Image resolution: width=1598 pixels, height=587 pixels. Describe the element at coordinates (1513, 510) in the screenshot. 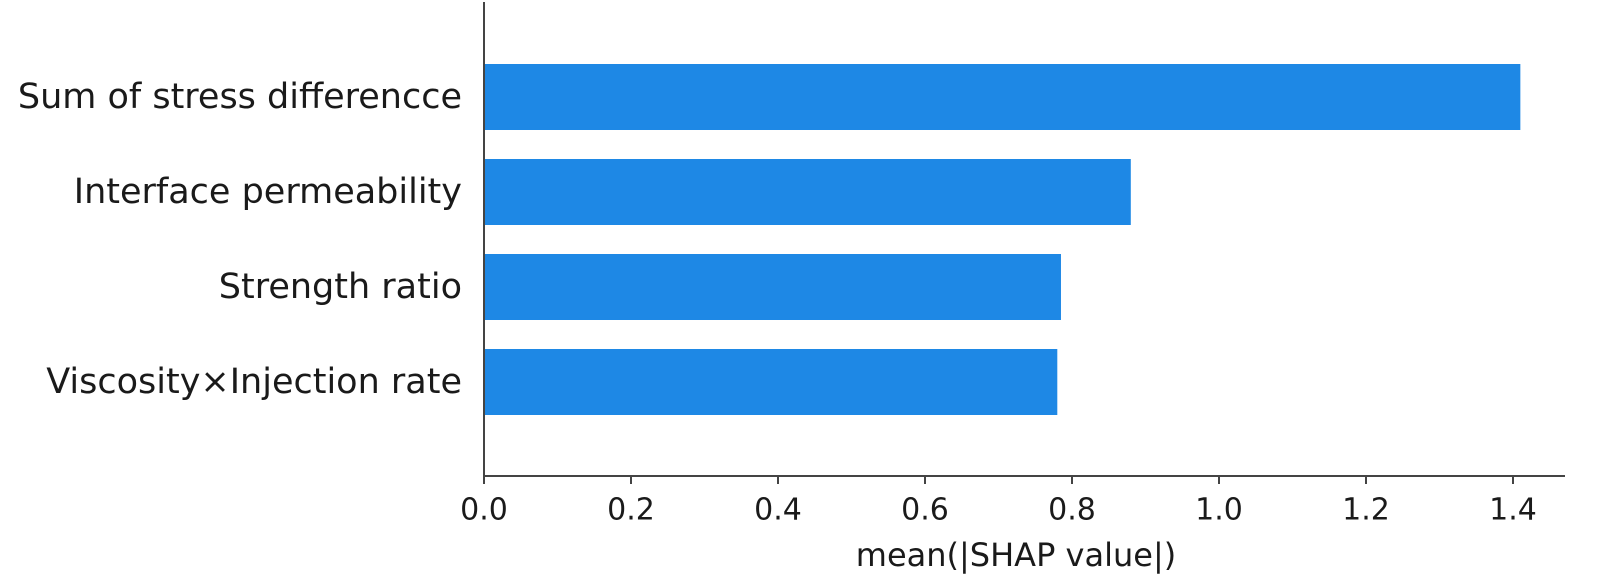

I see `x-tick-label: 1.4` at that location.